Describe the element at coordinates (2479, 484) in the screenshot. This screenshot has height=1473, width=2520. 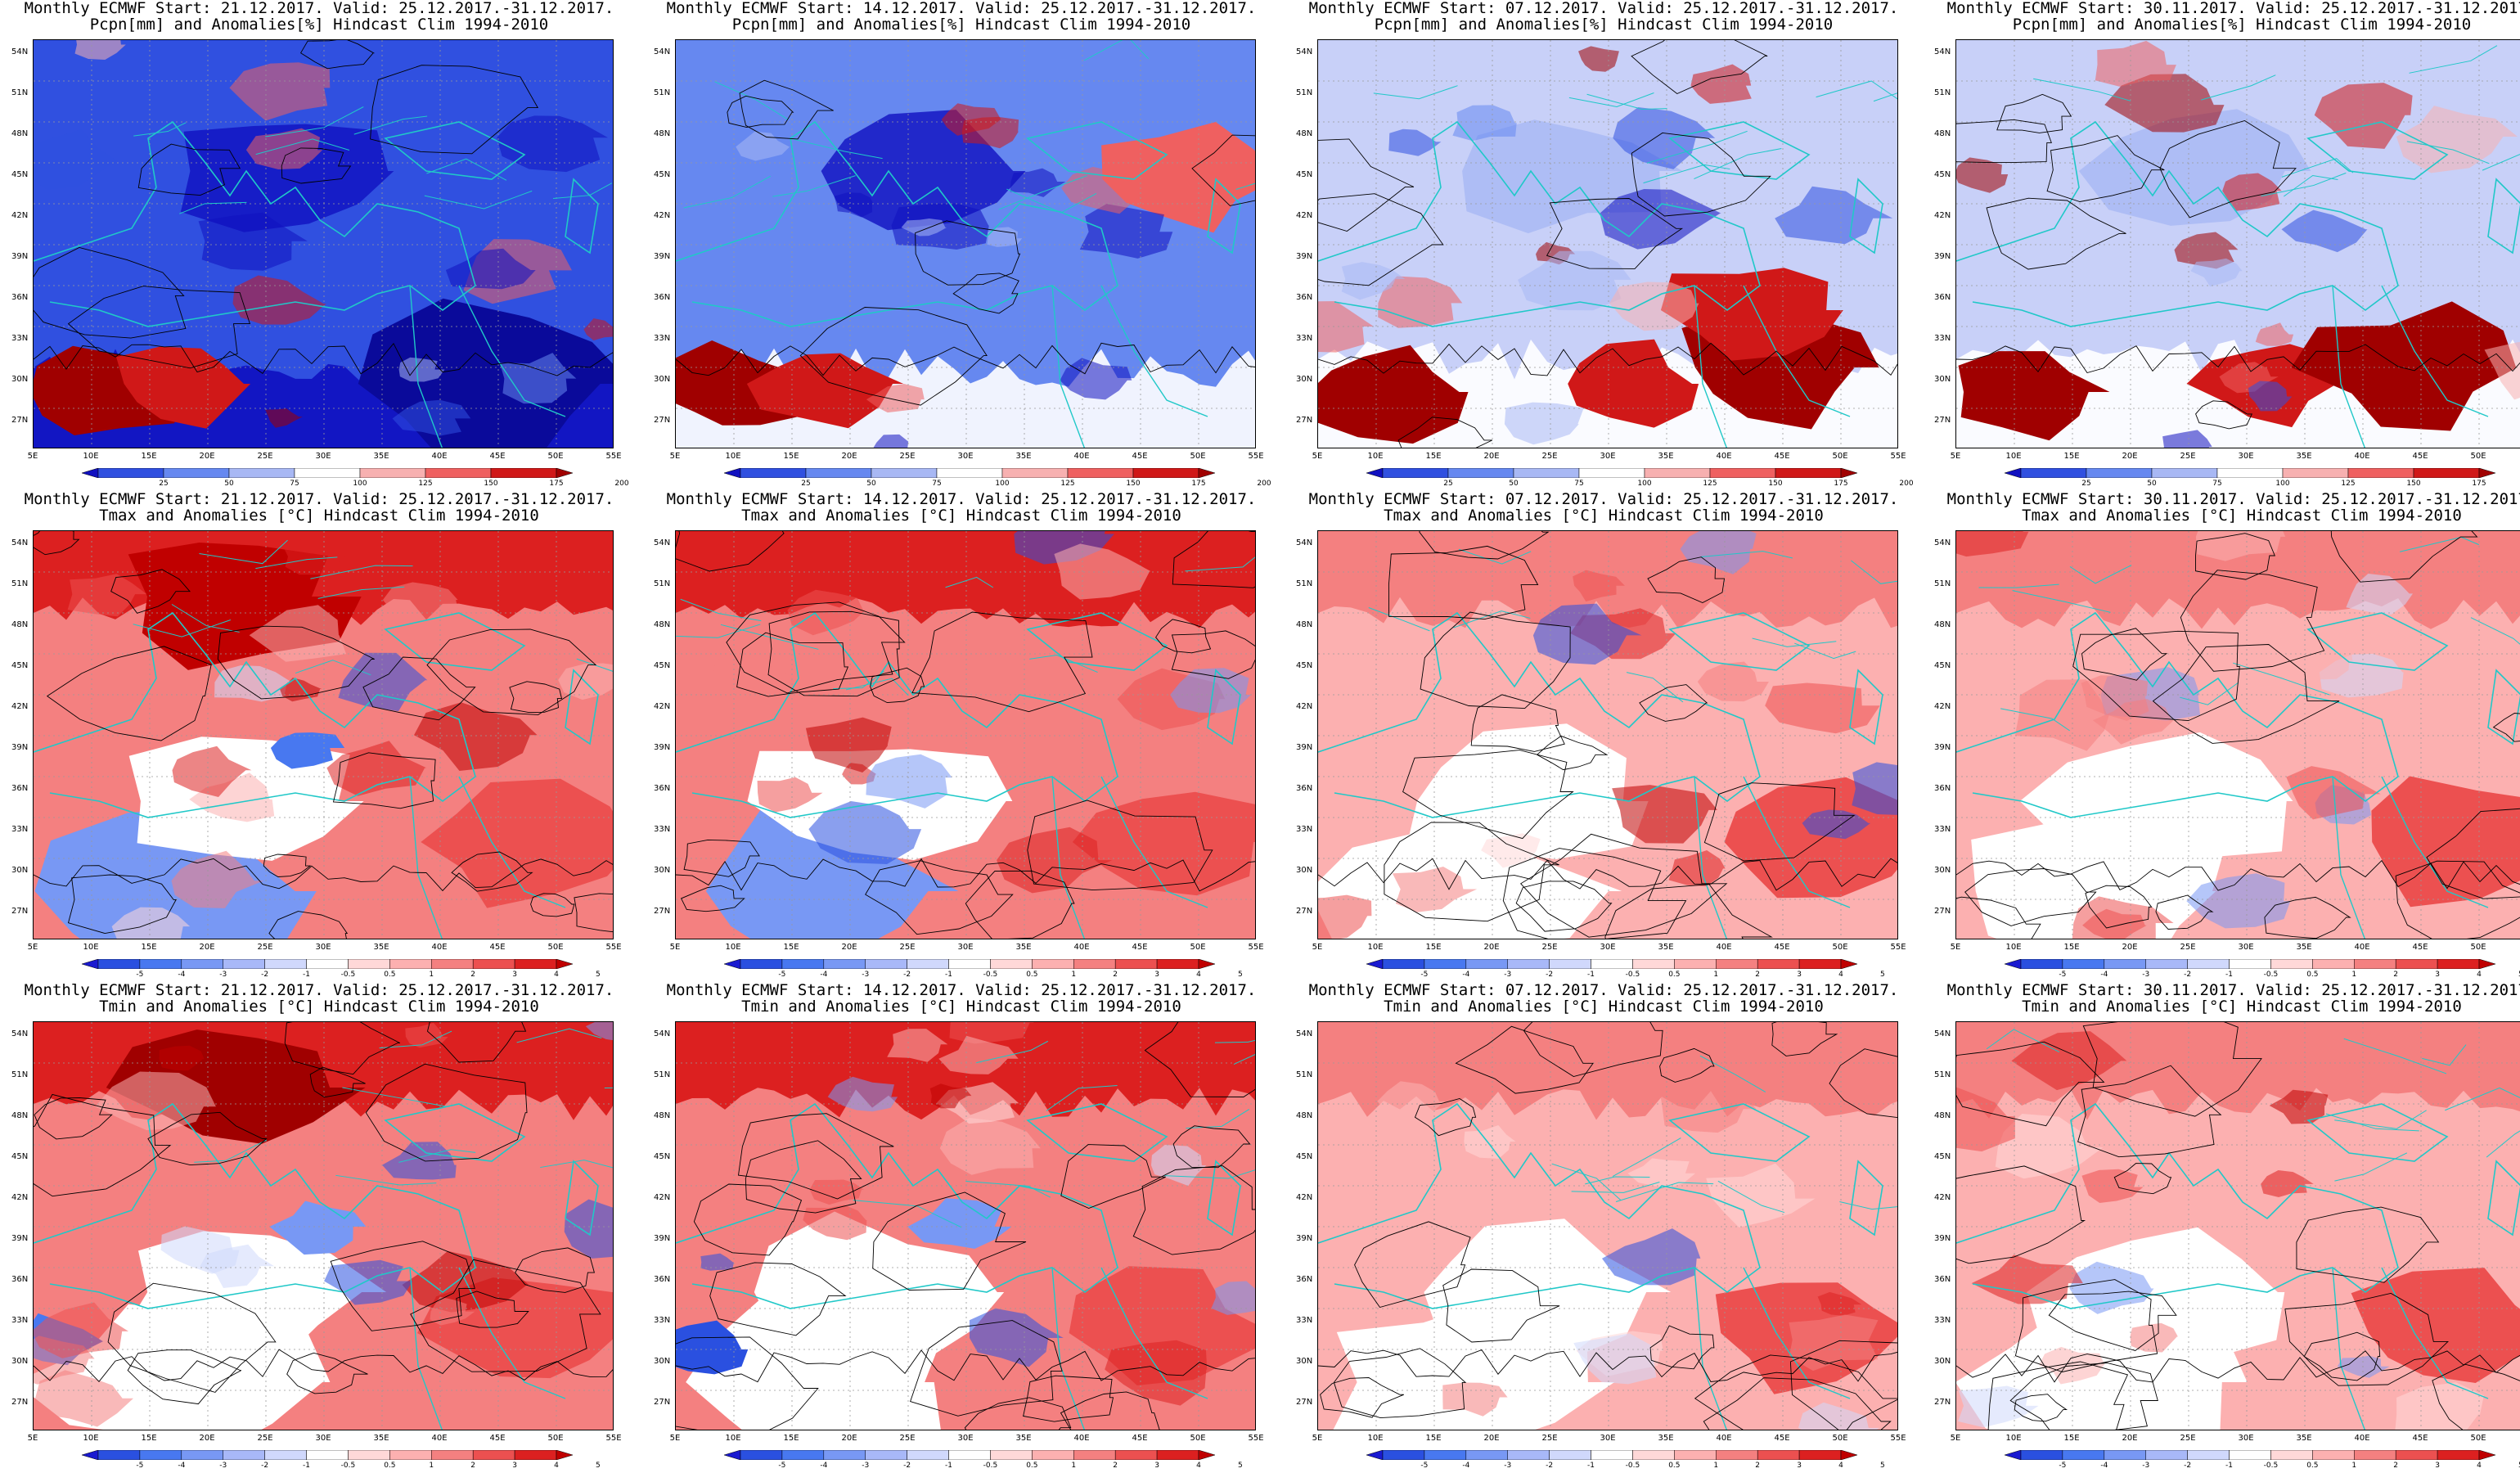
I see `colorbar-label: 175` at that location.